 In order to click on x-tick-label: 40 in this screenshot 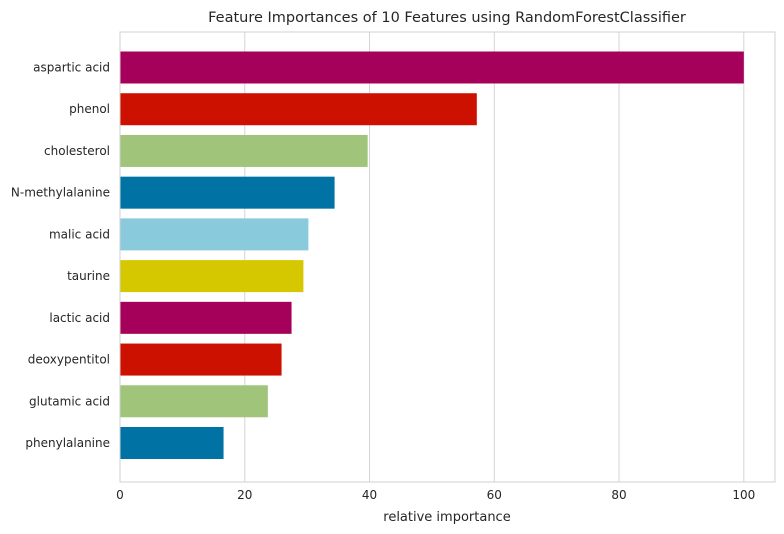, I will do `click(369, 495)`.